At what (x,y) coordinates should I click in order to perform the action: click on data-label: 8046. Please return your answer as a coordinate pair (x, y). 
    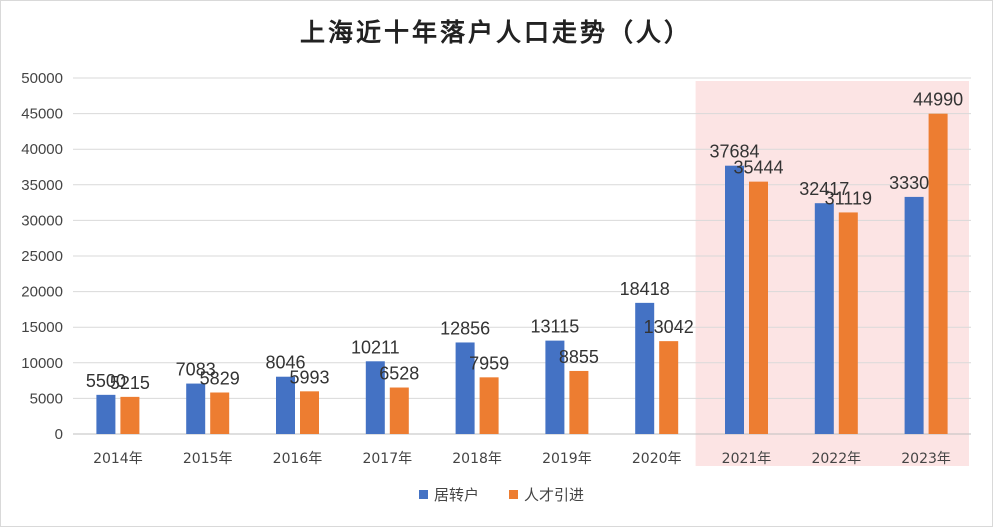
    Looking at the image, I should click on (285, 363).